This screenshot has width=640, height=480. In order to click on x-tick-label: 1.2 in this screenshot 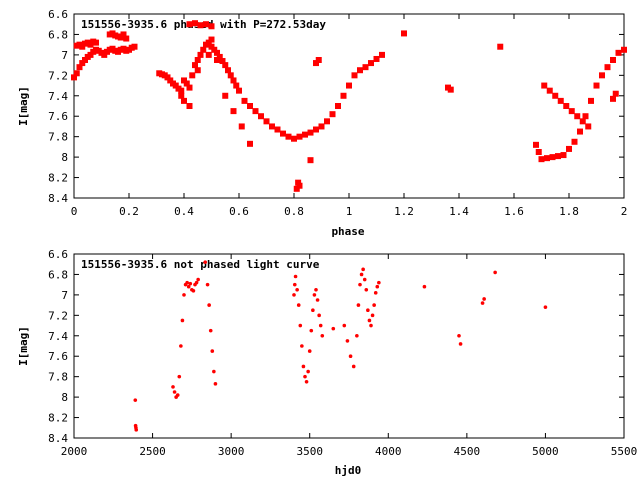, I will do `click(404, 211)`.